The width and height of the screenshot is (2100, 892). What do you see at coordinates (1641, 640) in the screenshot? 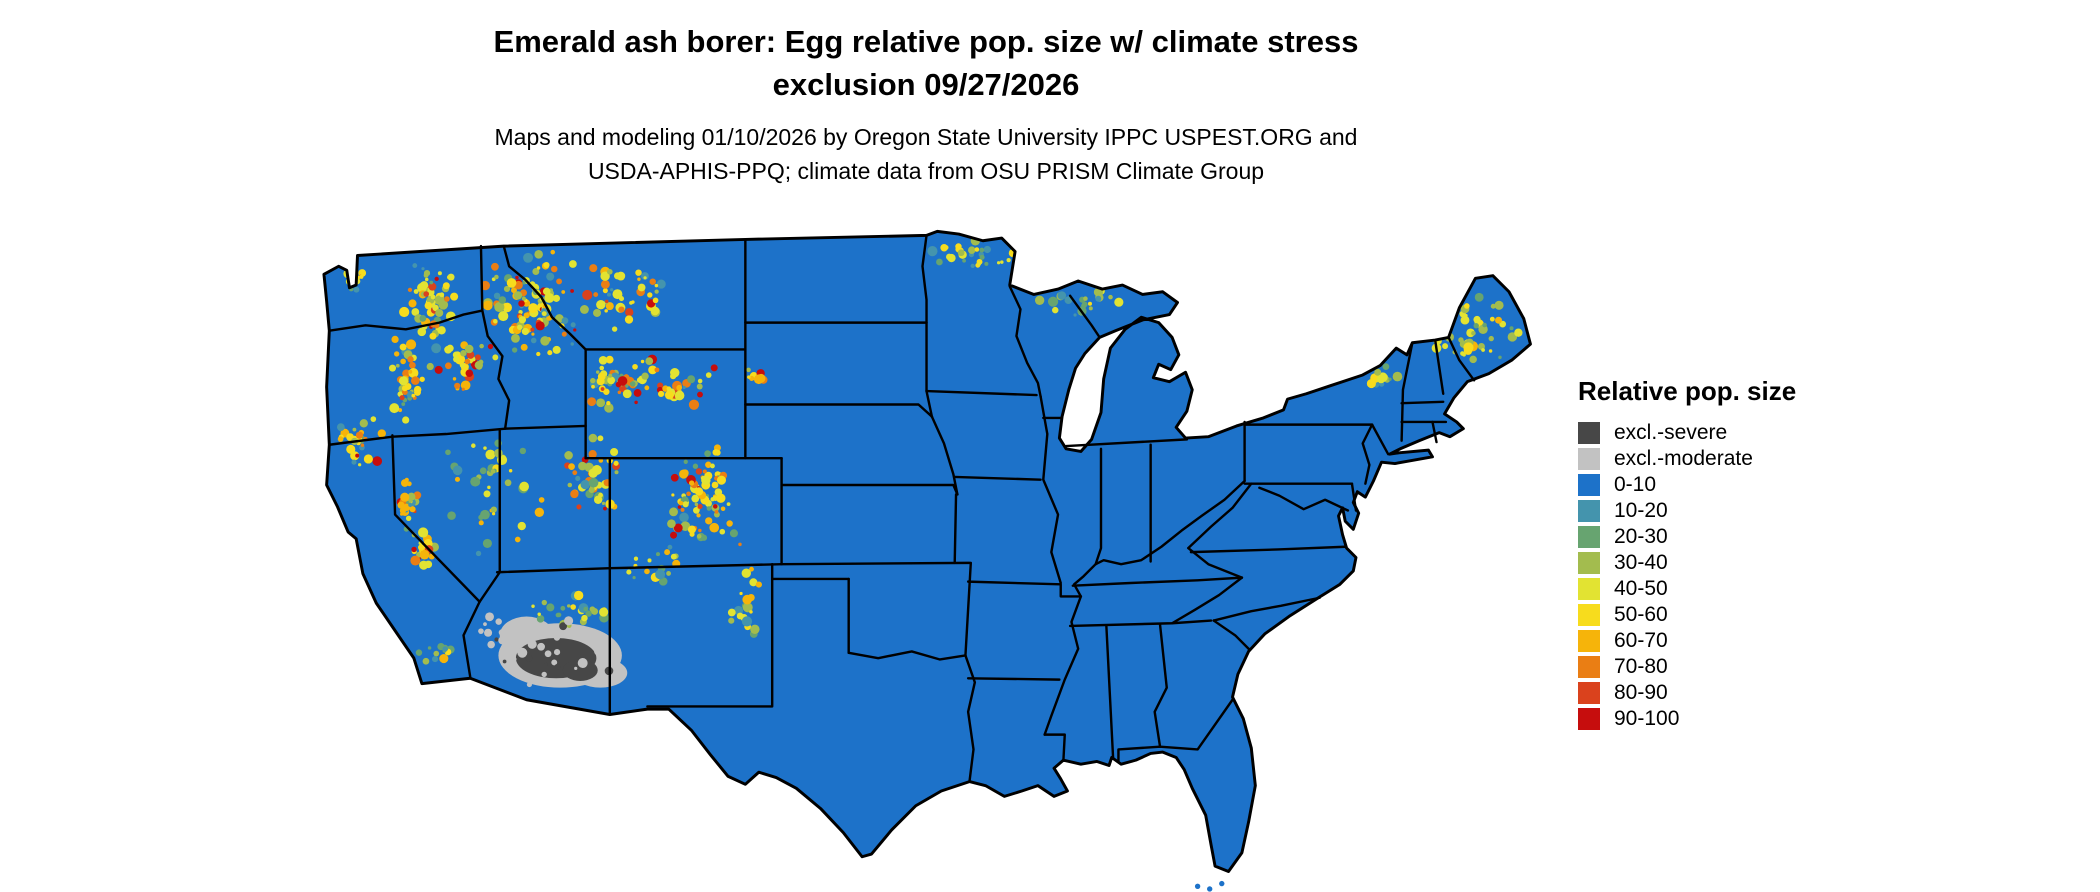
I see `legend-item-label: 60-70` at bounding box center [1641, 640].